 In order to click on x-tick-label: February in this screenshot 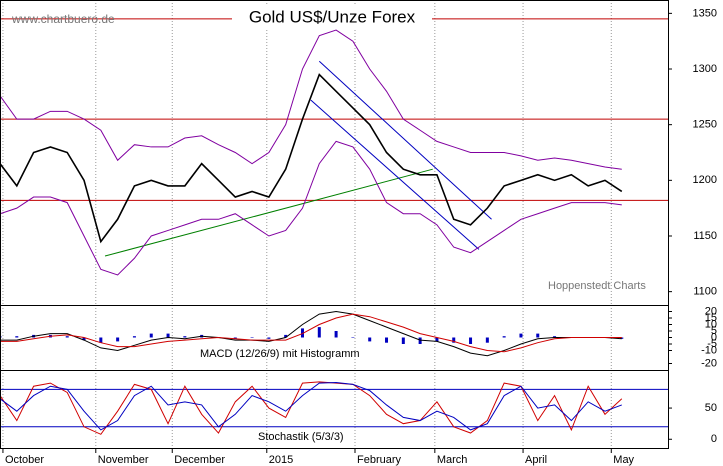, I will do `click(379, 460)`.